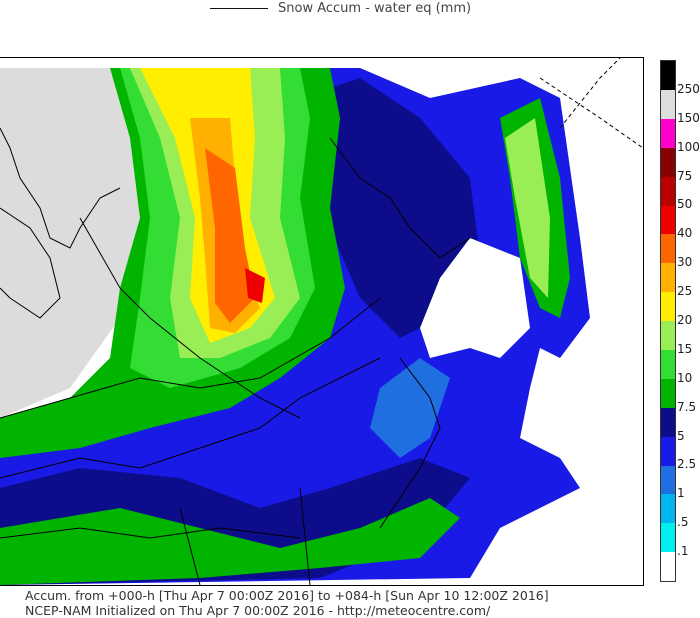 The width and height of the screenshot is (700, 618). What do you see at coordinates (687, 406) in the screenshot?
I see `colorbar-label: 7.5` at bounding box center [687, 406].